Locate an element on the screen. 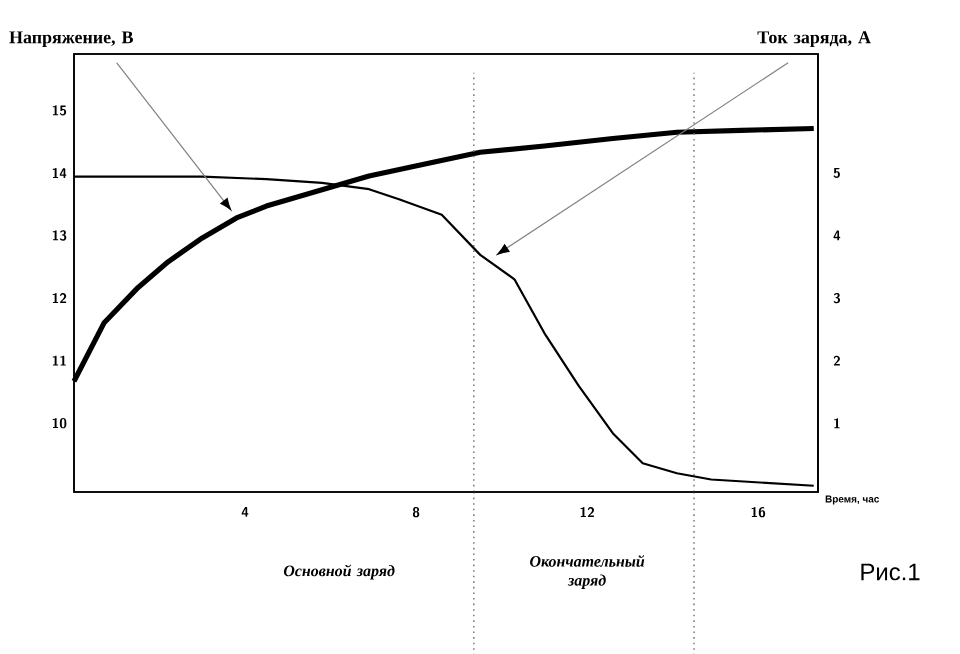 The image size is (960, 654). y2-axis-title: Ток заряда, А is located at coordinates (814, 39).